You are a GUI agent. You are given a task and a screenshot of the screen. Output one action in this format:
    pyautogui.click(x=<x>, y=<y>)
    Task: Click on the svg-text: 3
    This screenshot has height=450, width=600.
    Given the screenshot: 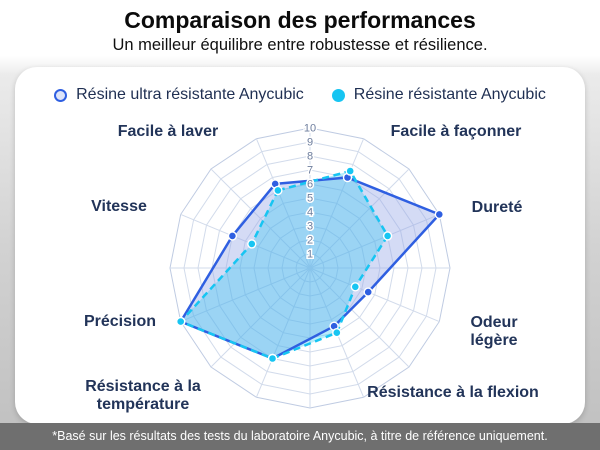 What is the action you would take?
    pyautogui.click(x=310, y=227)
    